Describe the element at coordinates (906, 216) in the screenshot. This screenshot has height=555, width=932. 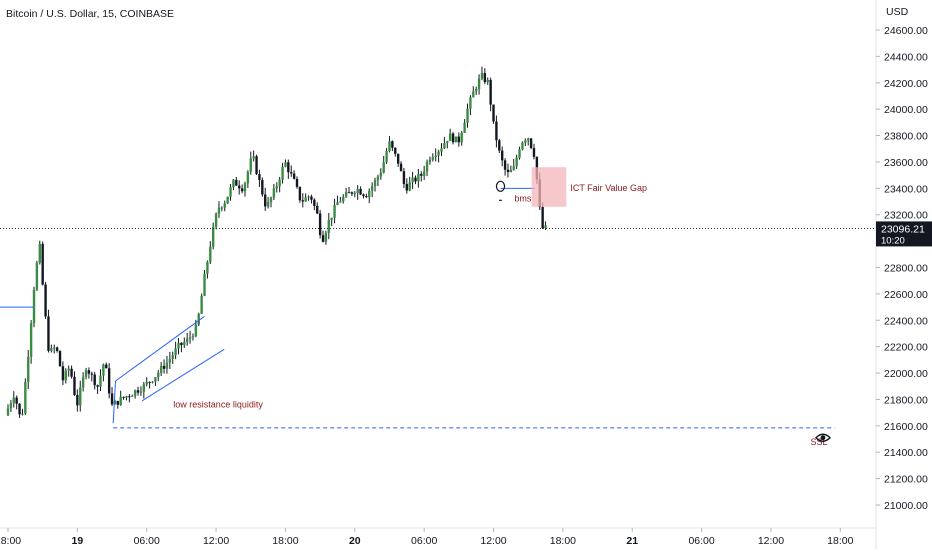
I see `y-tick-label: 23200.00` at that location.